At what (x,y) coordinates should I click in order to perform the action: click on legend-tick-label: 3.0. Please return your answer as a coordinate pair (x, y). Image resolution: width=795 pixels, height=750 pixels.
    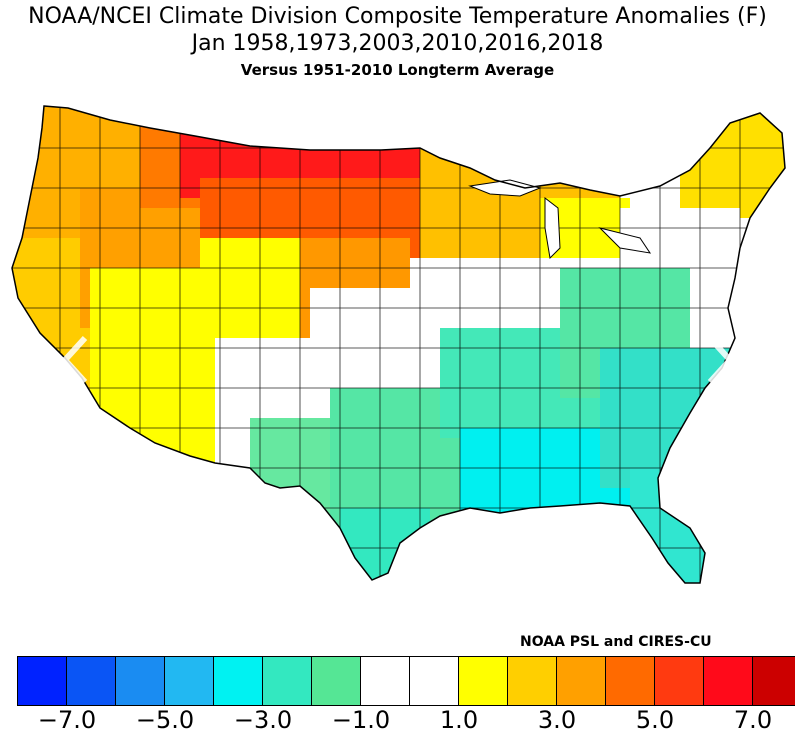
    Looking at the image, I should click on (557, 720).